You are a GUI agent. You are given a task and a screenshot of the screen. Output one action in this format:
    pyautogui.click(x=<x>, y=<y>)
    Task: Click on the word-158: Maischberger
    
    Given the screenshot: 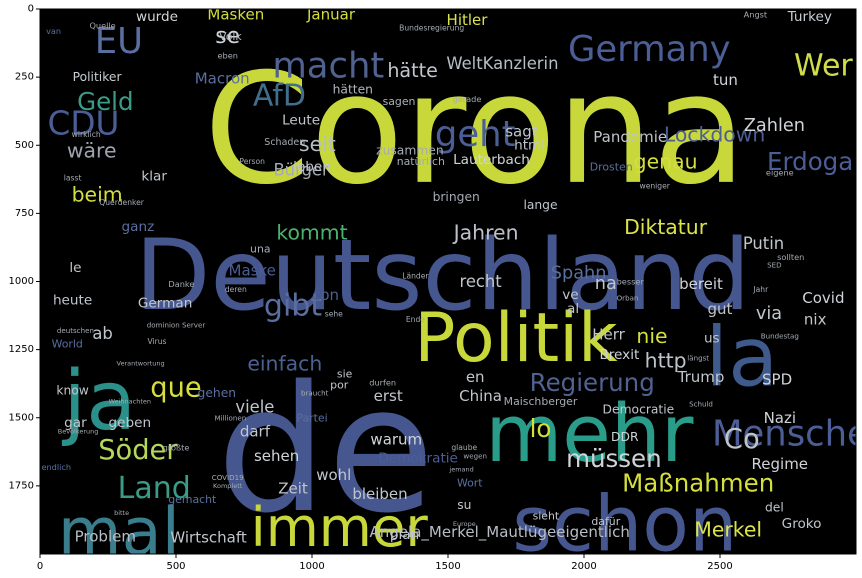 What is the action you would take?
    pyautogui.click(x=541, y=401)
    